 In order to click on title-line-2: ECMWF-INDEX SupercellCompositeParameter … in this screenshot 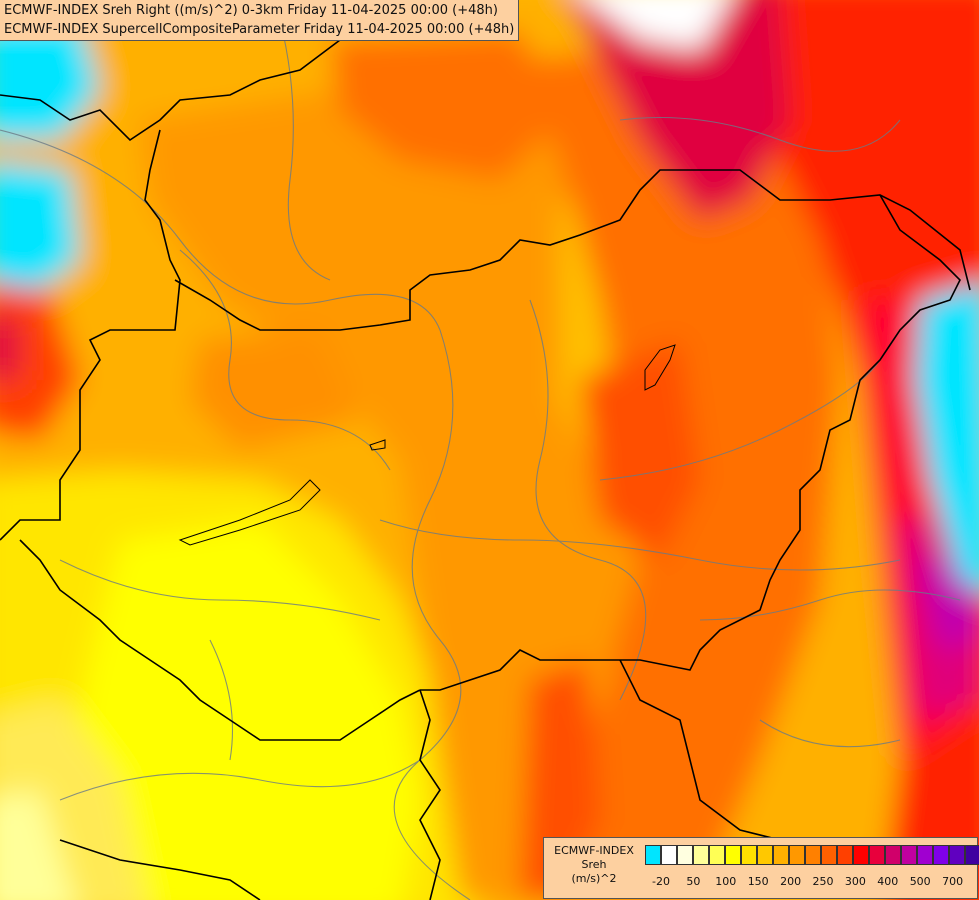, I will do `click(259, 29)`.